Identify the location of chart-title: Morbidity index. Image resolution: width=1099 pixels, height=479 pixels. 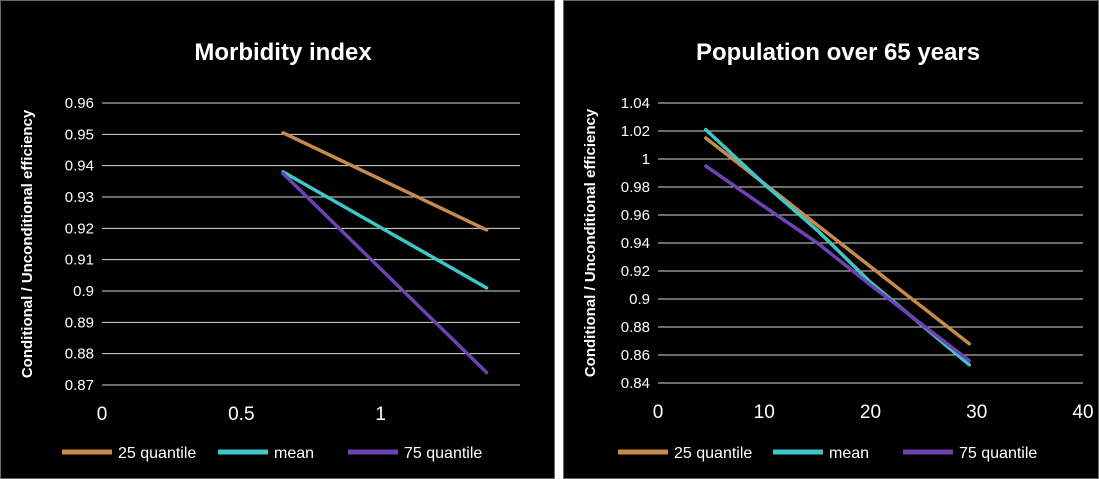
(283, 52).